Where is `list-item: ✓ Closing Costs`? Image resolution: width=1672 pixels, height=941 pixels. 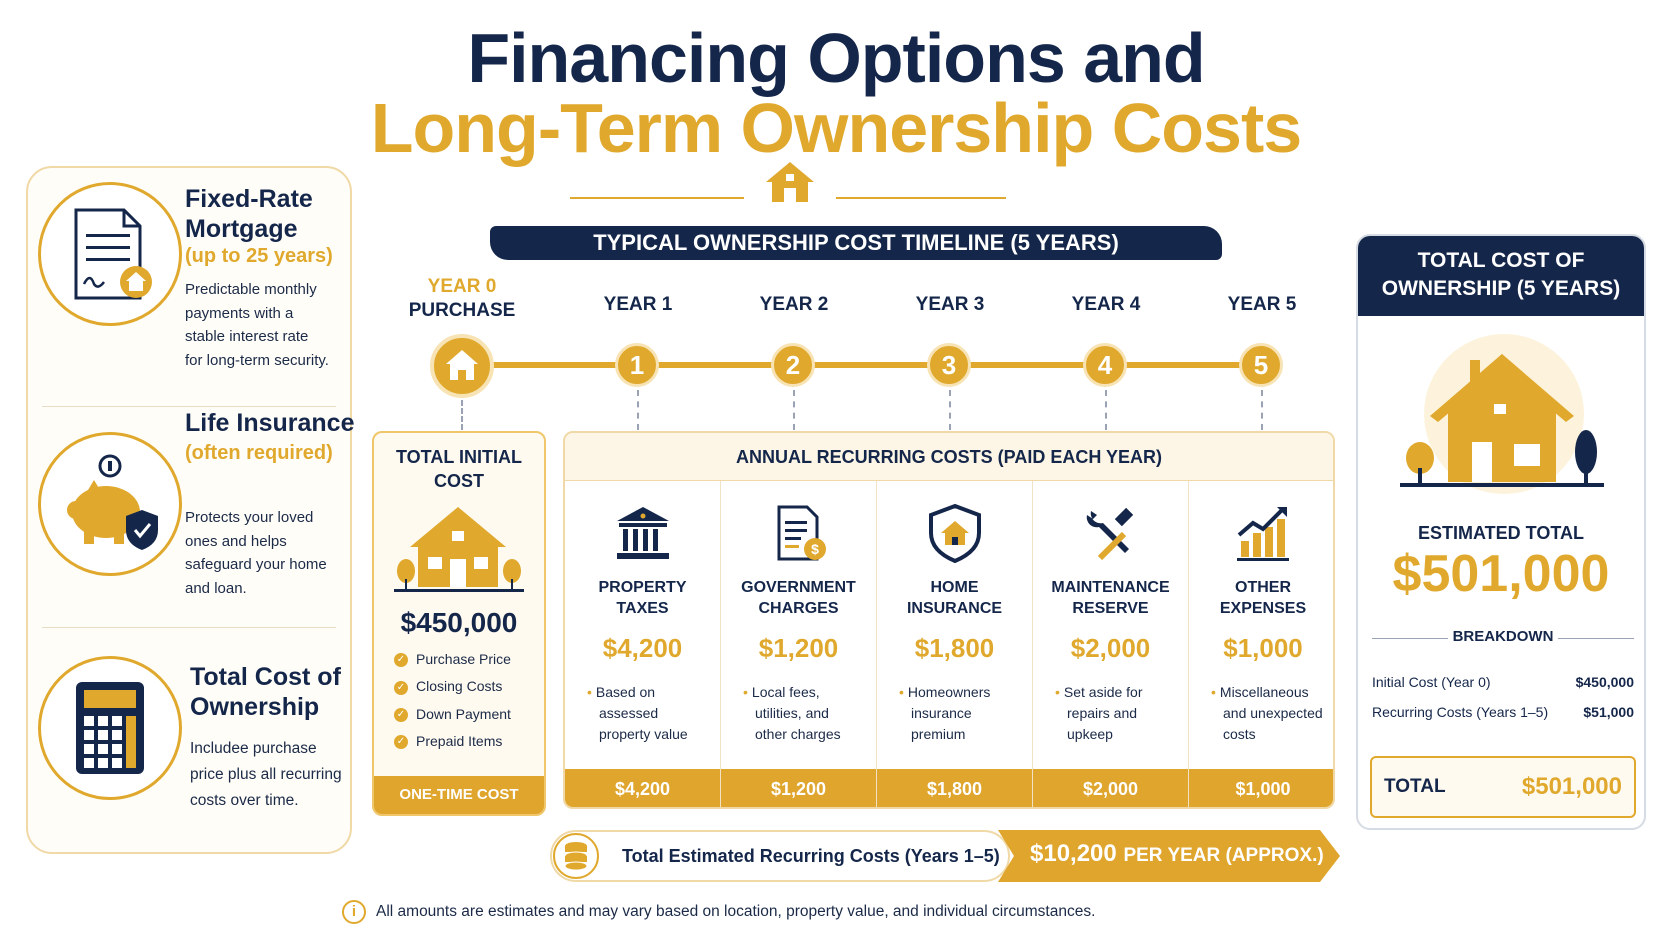 list-item: ✓ Closing Costs is located at coordinates (469, 686).